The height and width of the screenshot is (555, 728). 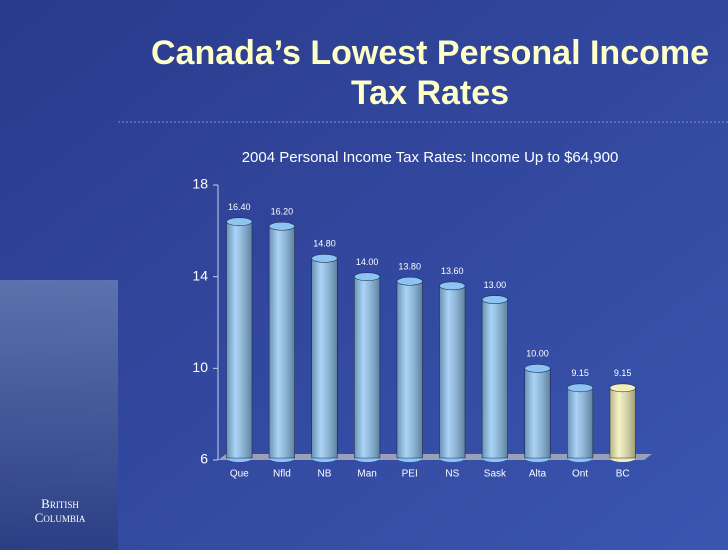 I want to click on x-tick-label: PEI, so click(x=410, y=474).